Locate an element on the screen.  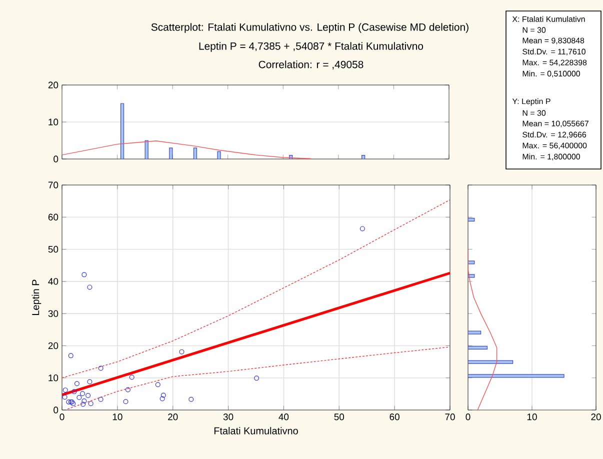
y-tick-label: 60 is located at coordinates (53, 217).